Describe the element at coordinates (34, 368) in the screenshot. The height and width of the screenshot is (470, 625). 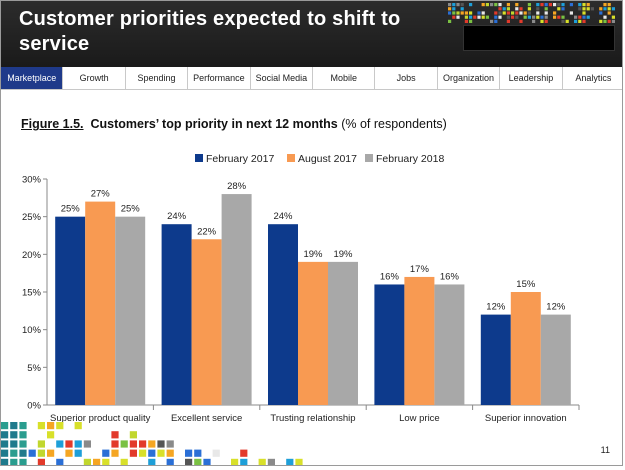
I see `y-tick-label: 5%` at that location.